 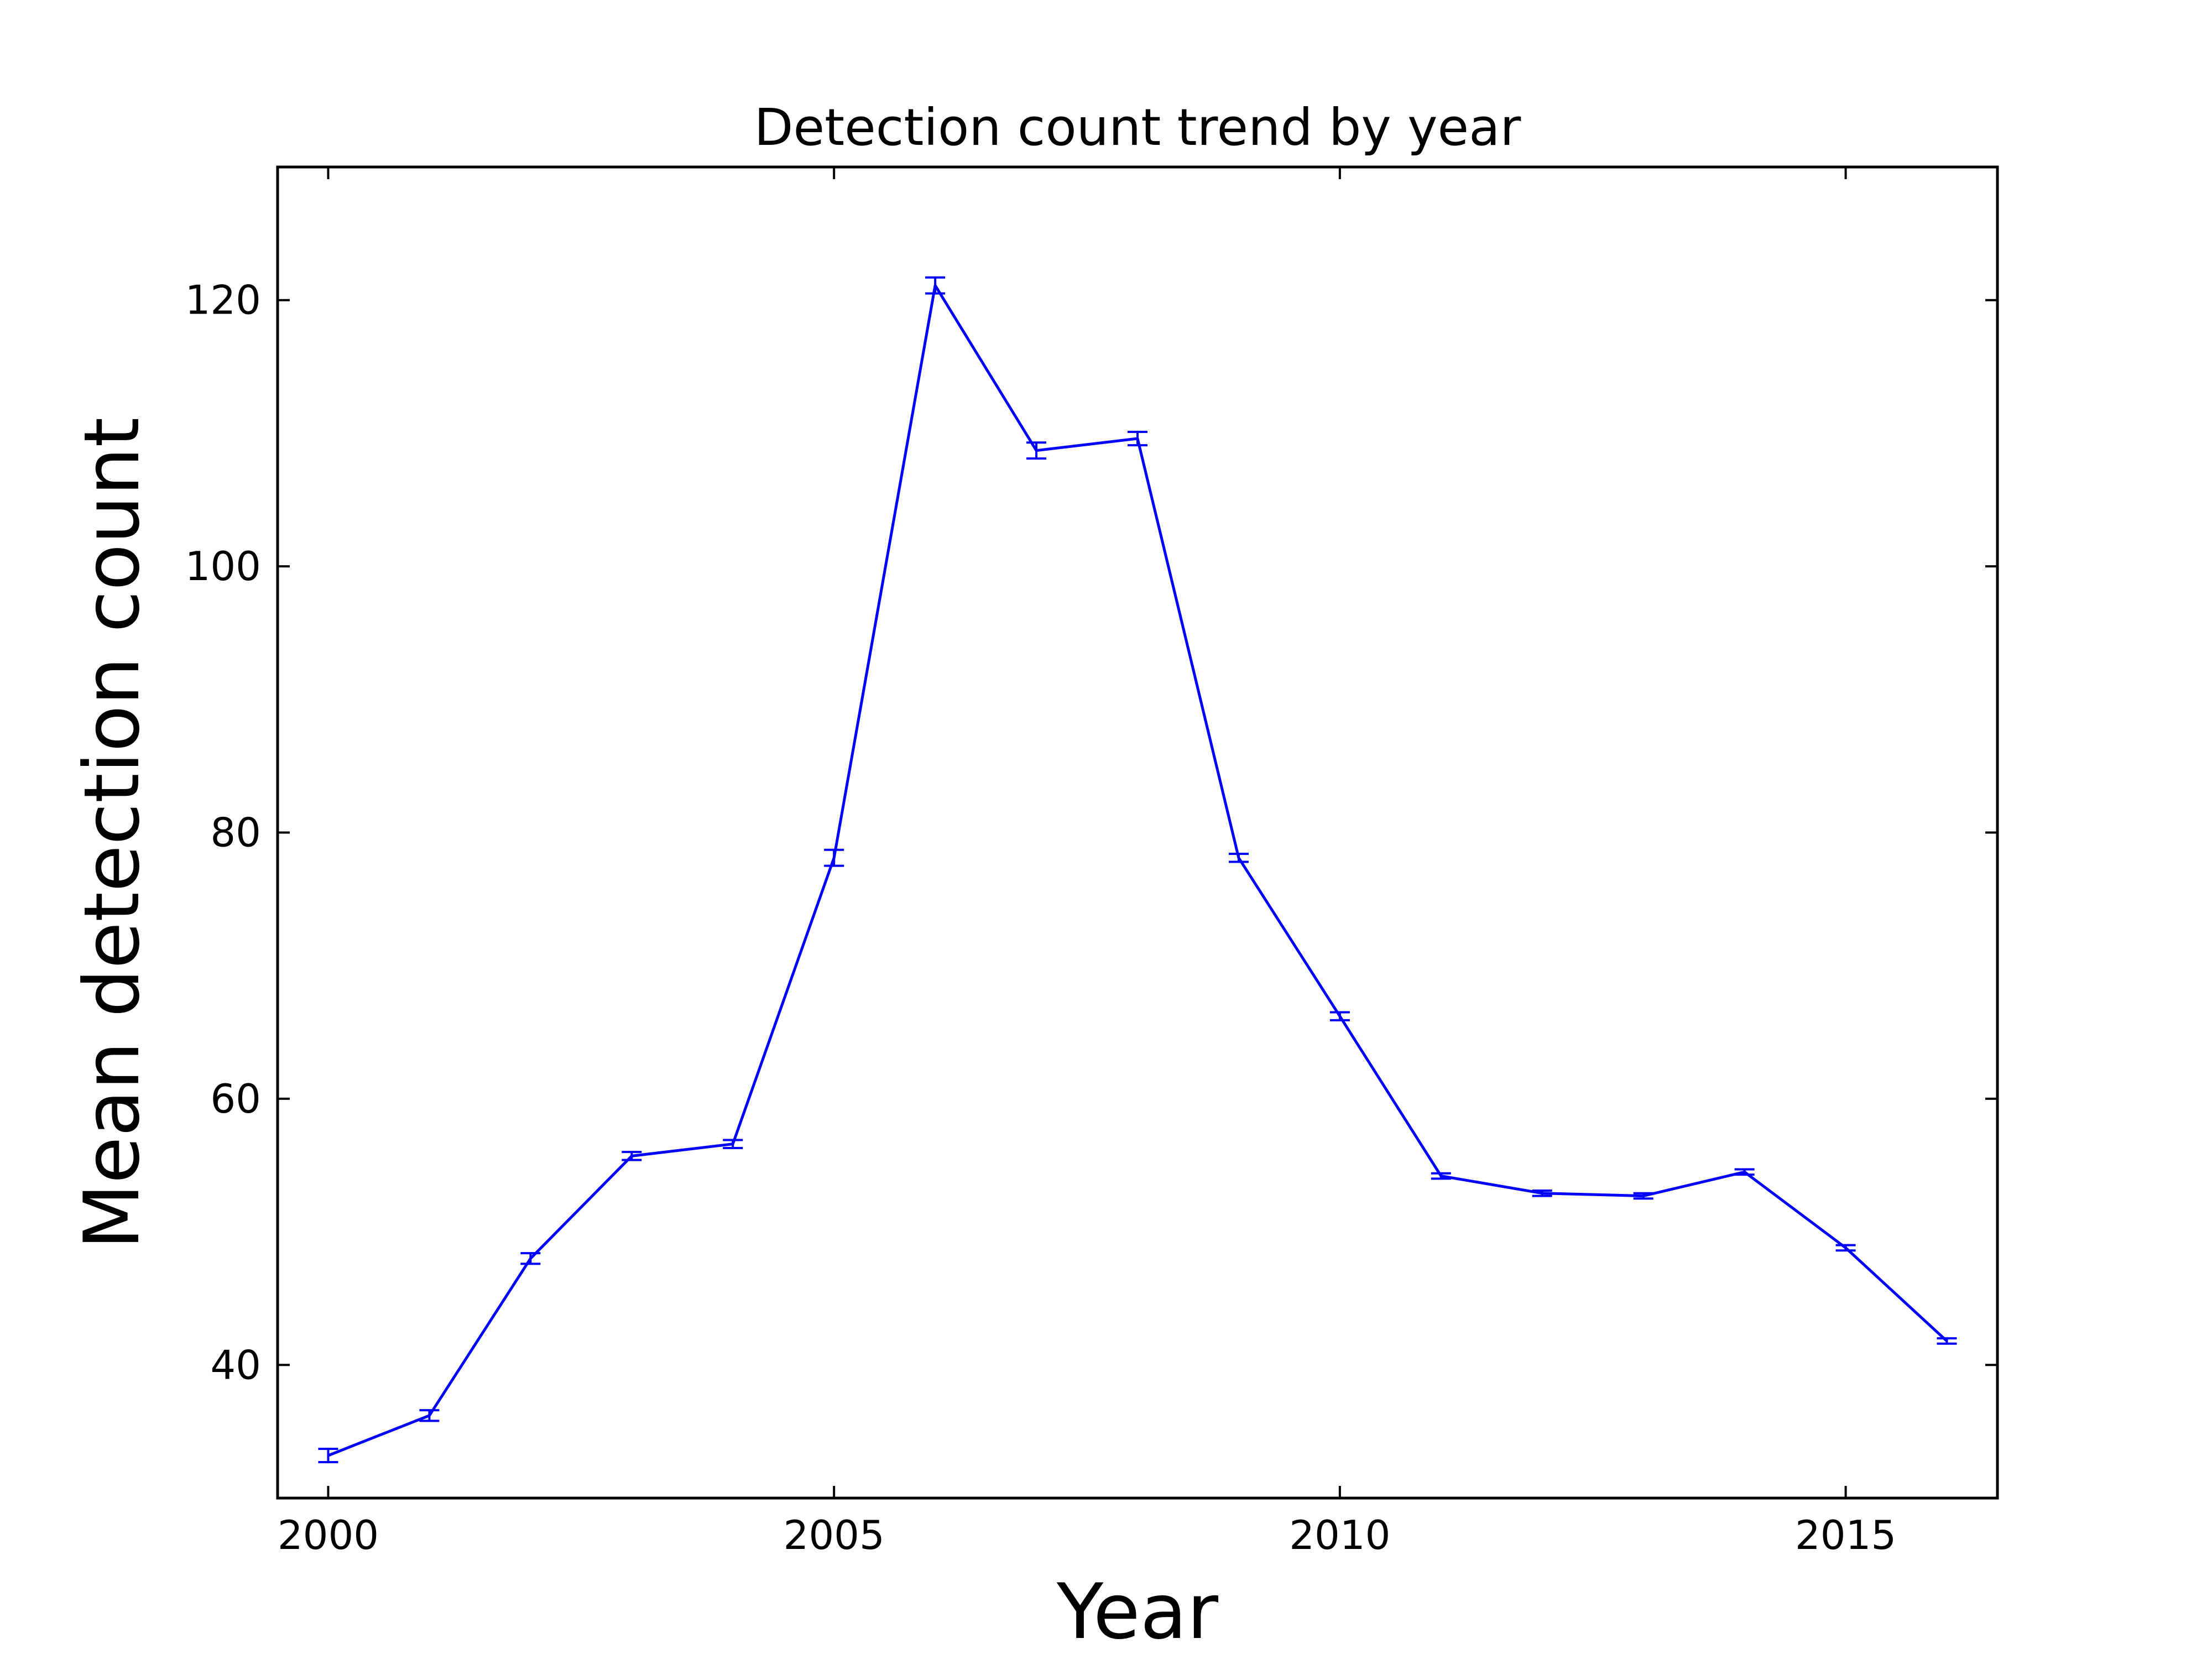 I want to click on data-point-2009, so click(x=1239, y=858).